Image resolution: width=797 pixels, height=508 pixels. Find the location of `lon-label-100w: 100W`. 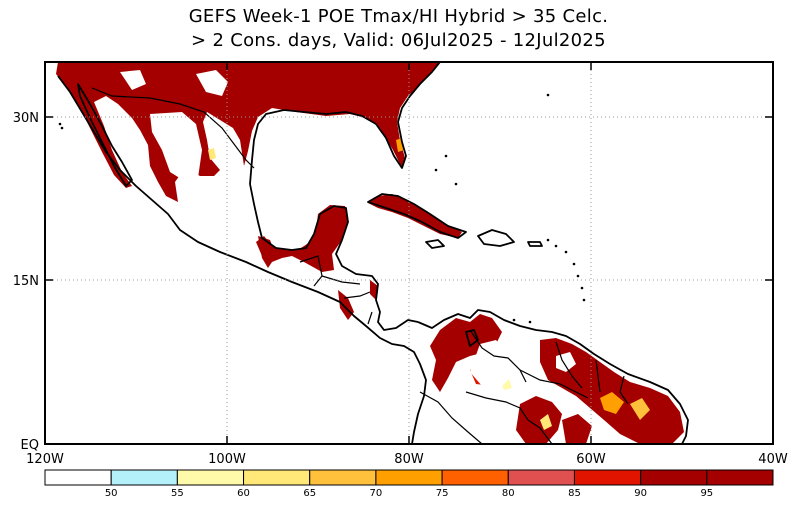

lon-label-100w: 100W is located at coordinates (227, 459).